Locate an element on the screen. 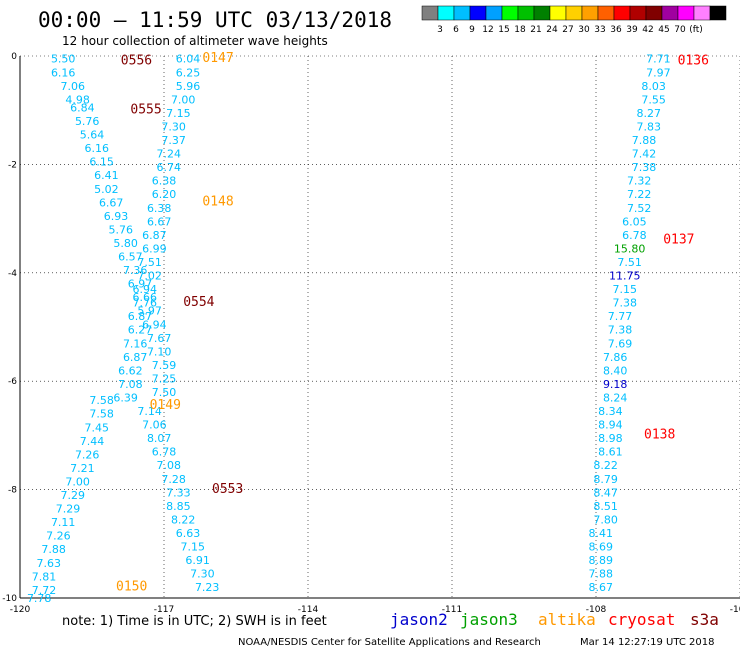 The height and width of the screenshot is (650, 740). wave-height-value: 6.93 is located at coordinates (116, 216).